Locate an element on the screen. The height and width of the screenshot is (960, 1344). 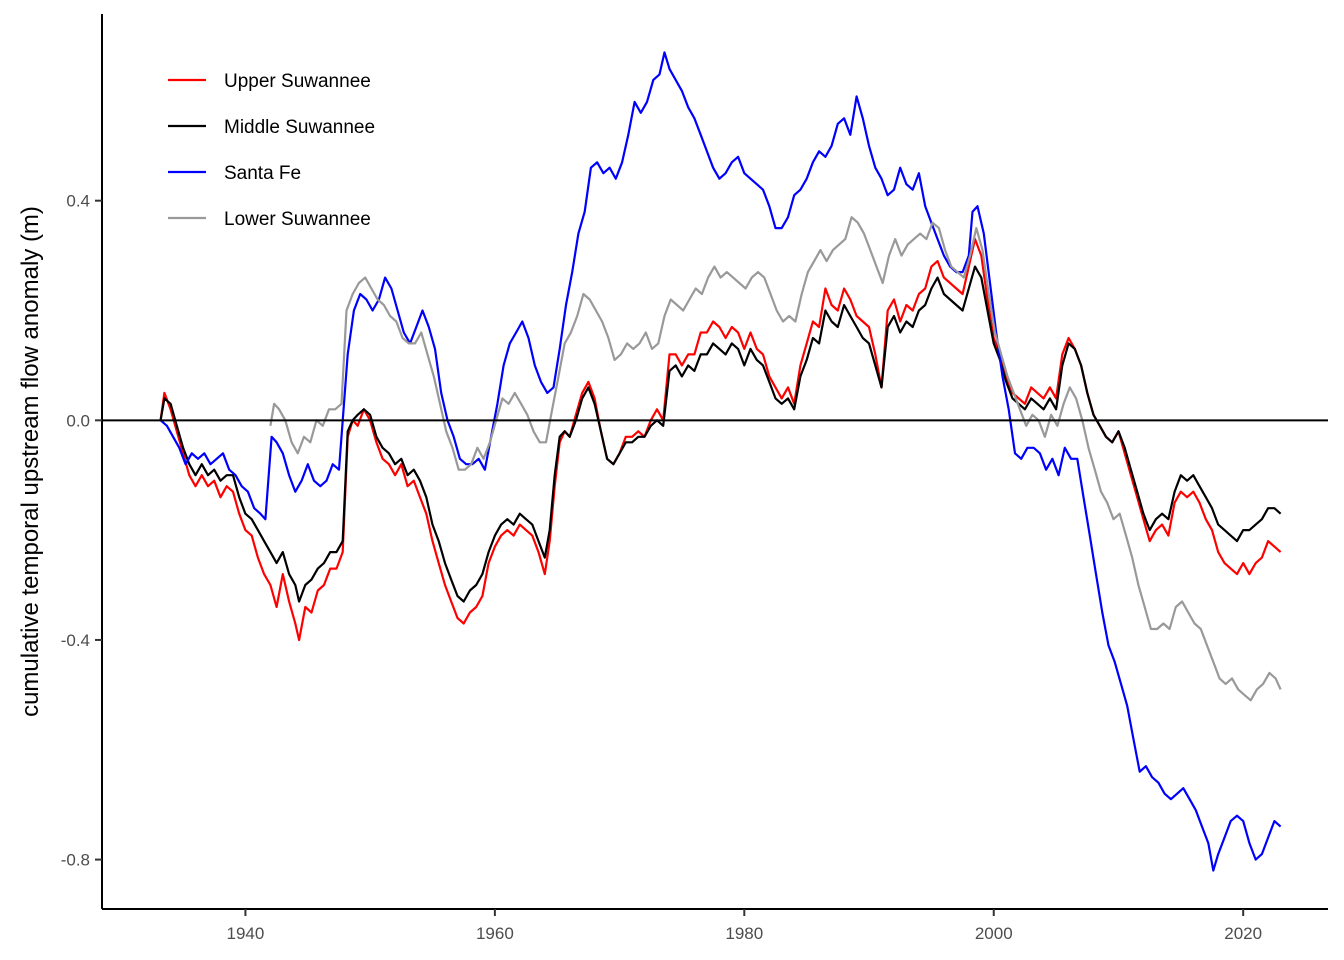
legend-label-santa-fe: Santa Fe is located at coordinates (262, 173).